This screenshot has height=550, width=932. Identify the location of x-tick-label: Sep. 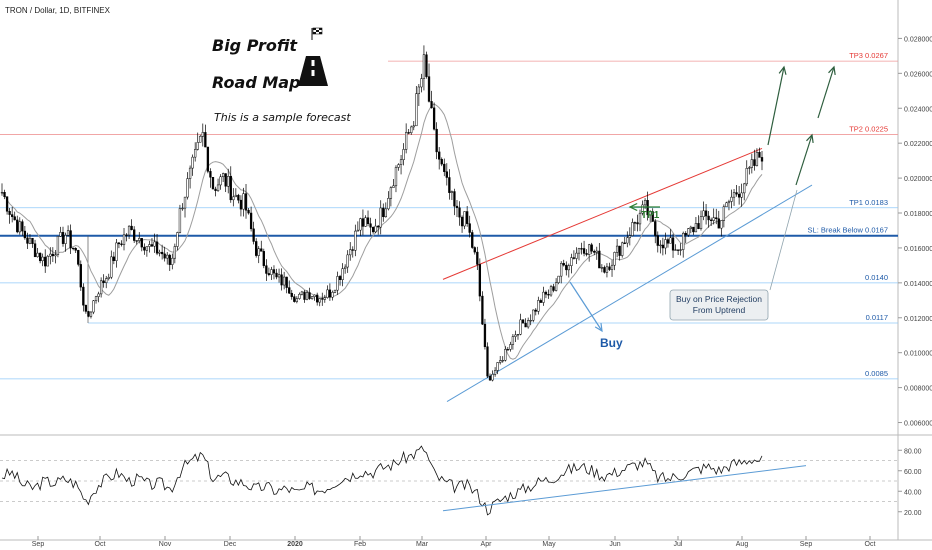
(806, 544).